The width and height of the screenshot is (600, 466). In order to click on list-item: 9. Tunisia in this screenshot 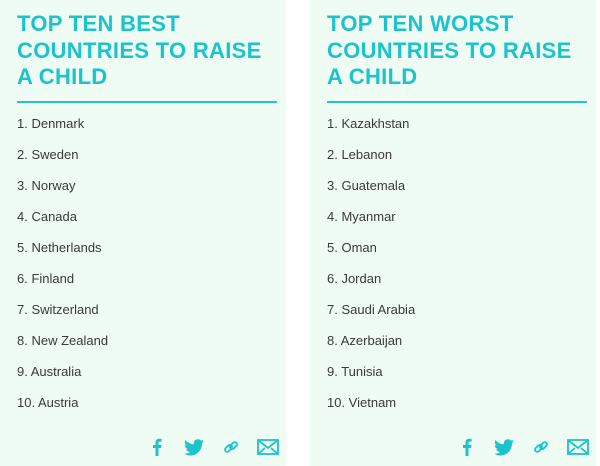, I will do `click(355, 371)`.